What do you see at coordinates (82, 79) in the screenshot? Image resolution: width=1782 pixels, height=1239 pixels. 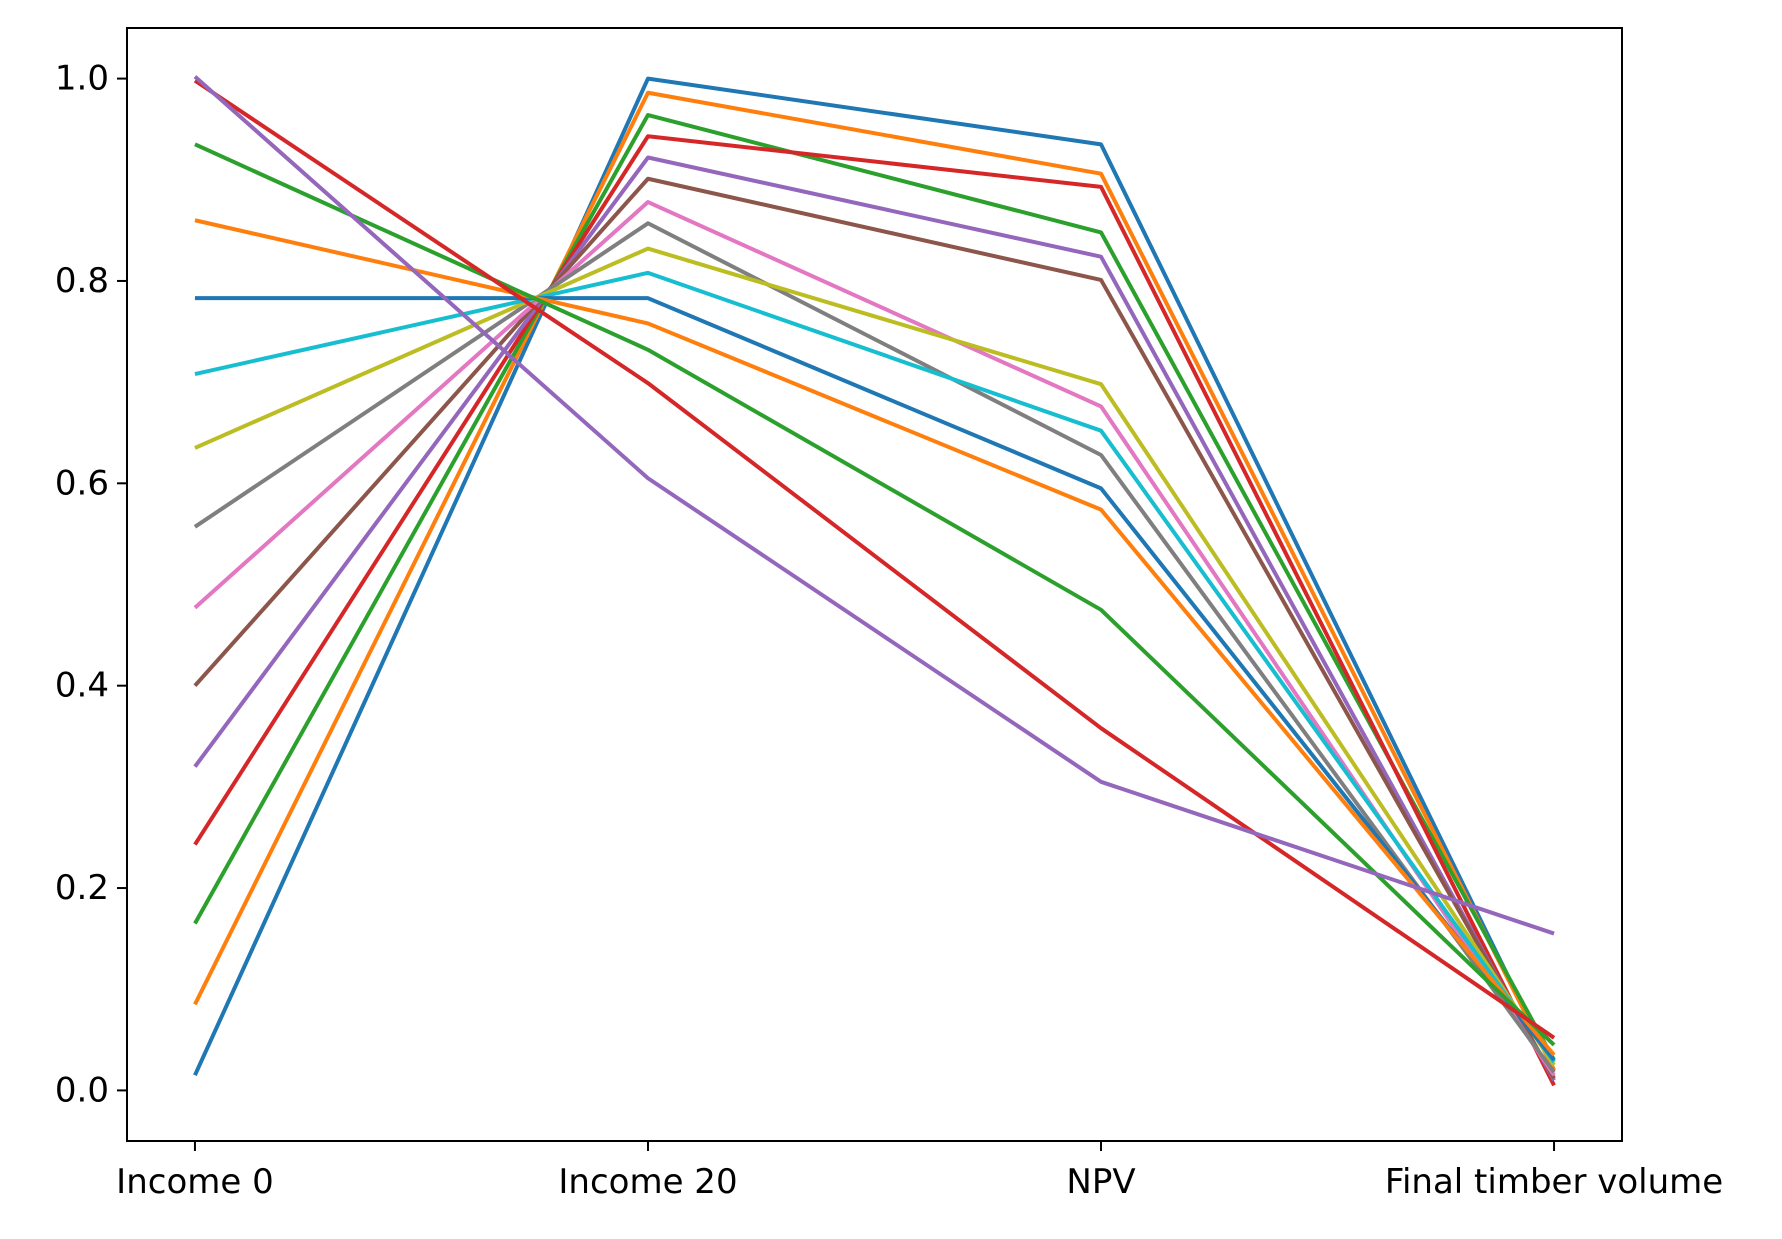 I see `y-tick-label: 1.0` at bounding box center [82, 79].